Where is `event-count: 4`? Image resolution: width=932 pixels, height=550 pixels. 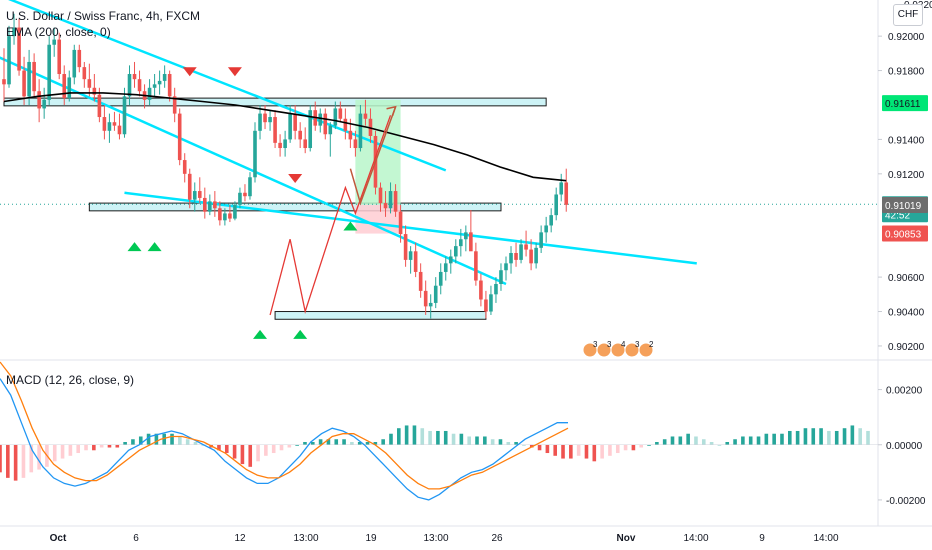
event-count: 4 is located at coordinates (623, 344).